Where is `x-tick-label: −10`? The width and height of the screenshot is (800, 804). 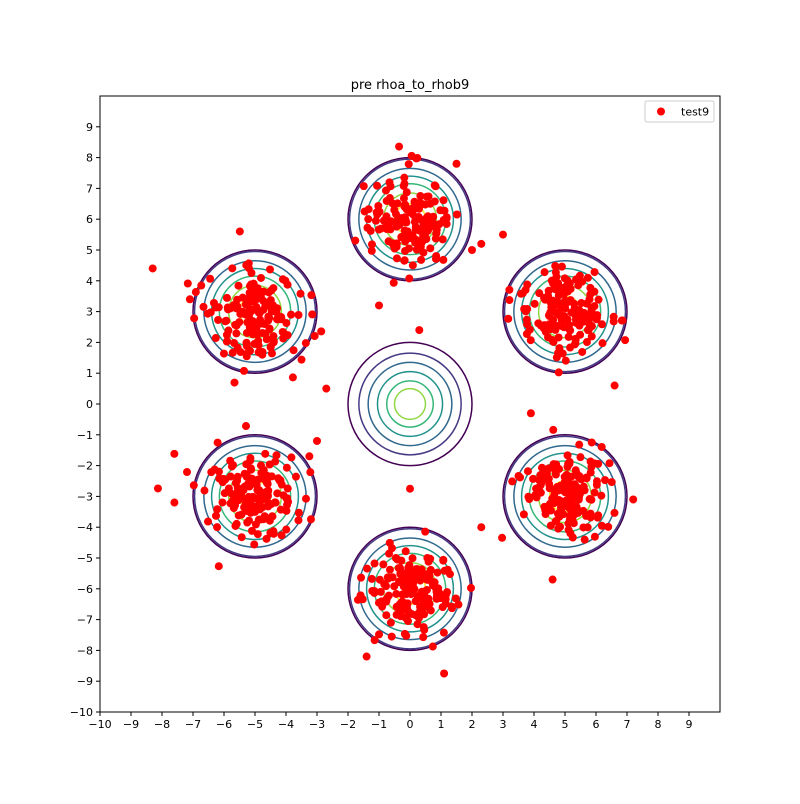
x-tick-label: −10 is located at coordinates (99, 724).